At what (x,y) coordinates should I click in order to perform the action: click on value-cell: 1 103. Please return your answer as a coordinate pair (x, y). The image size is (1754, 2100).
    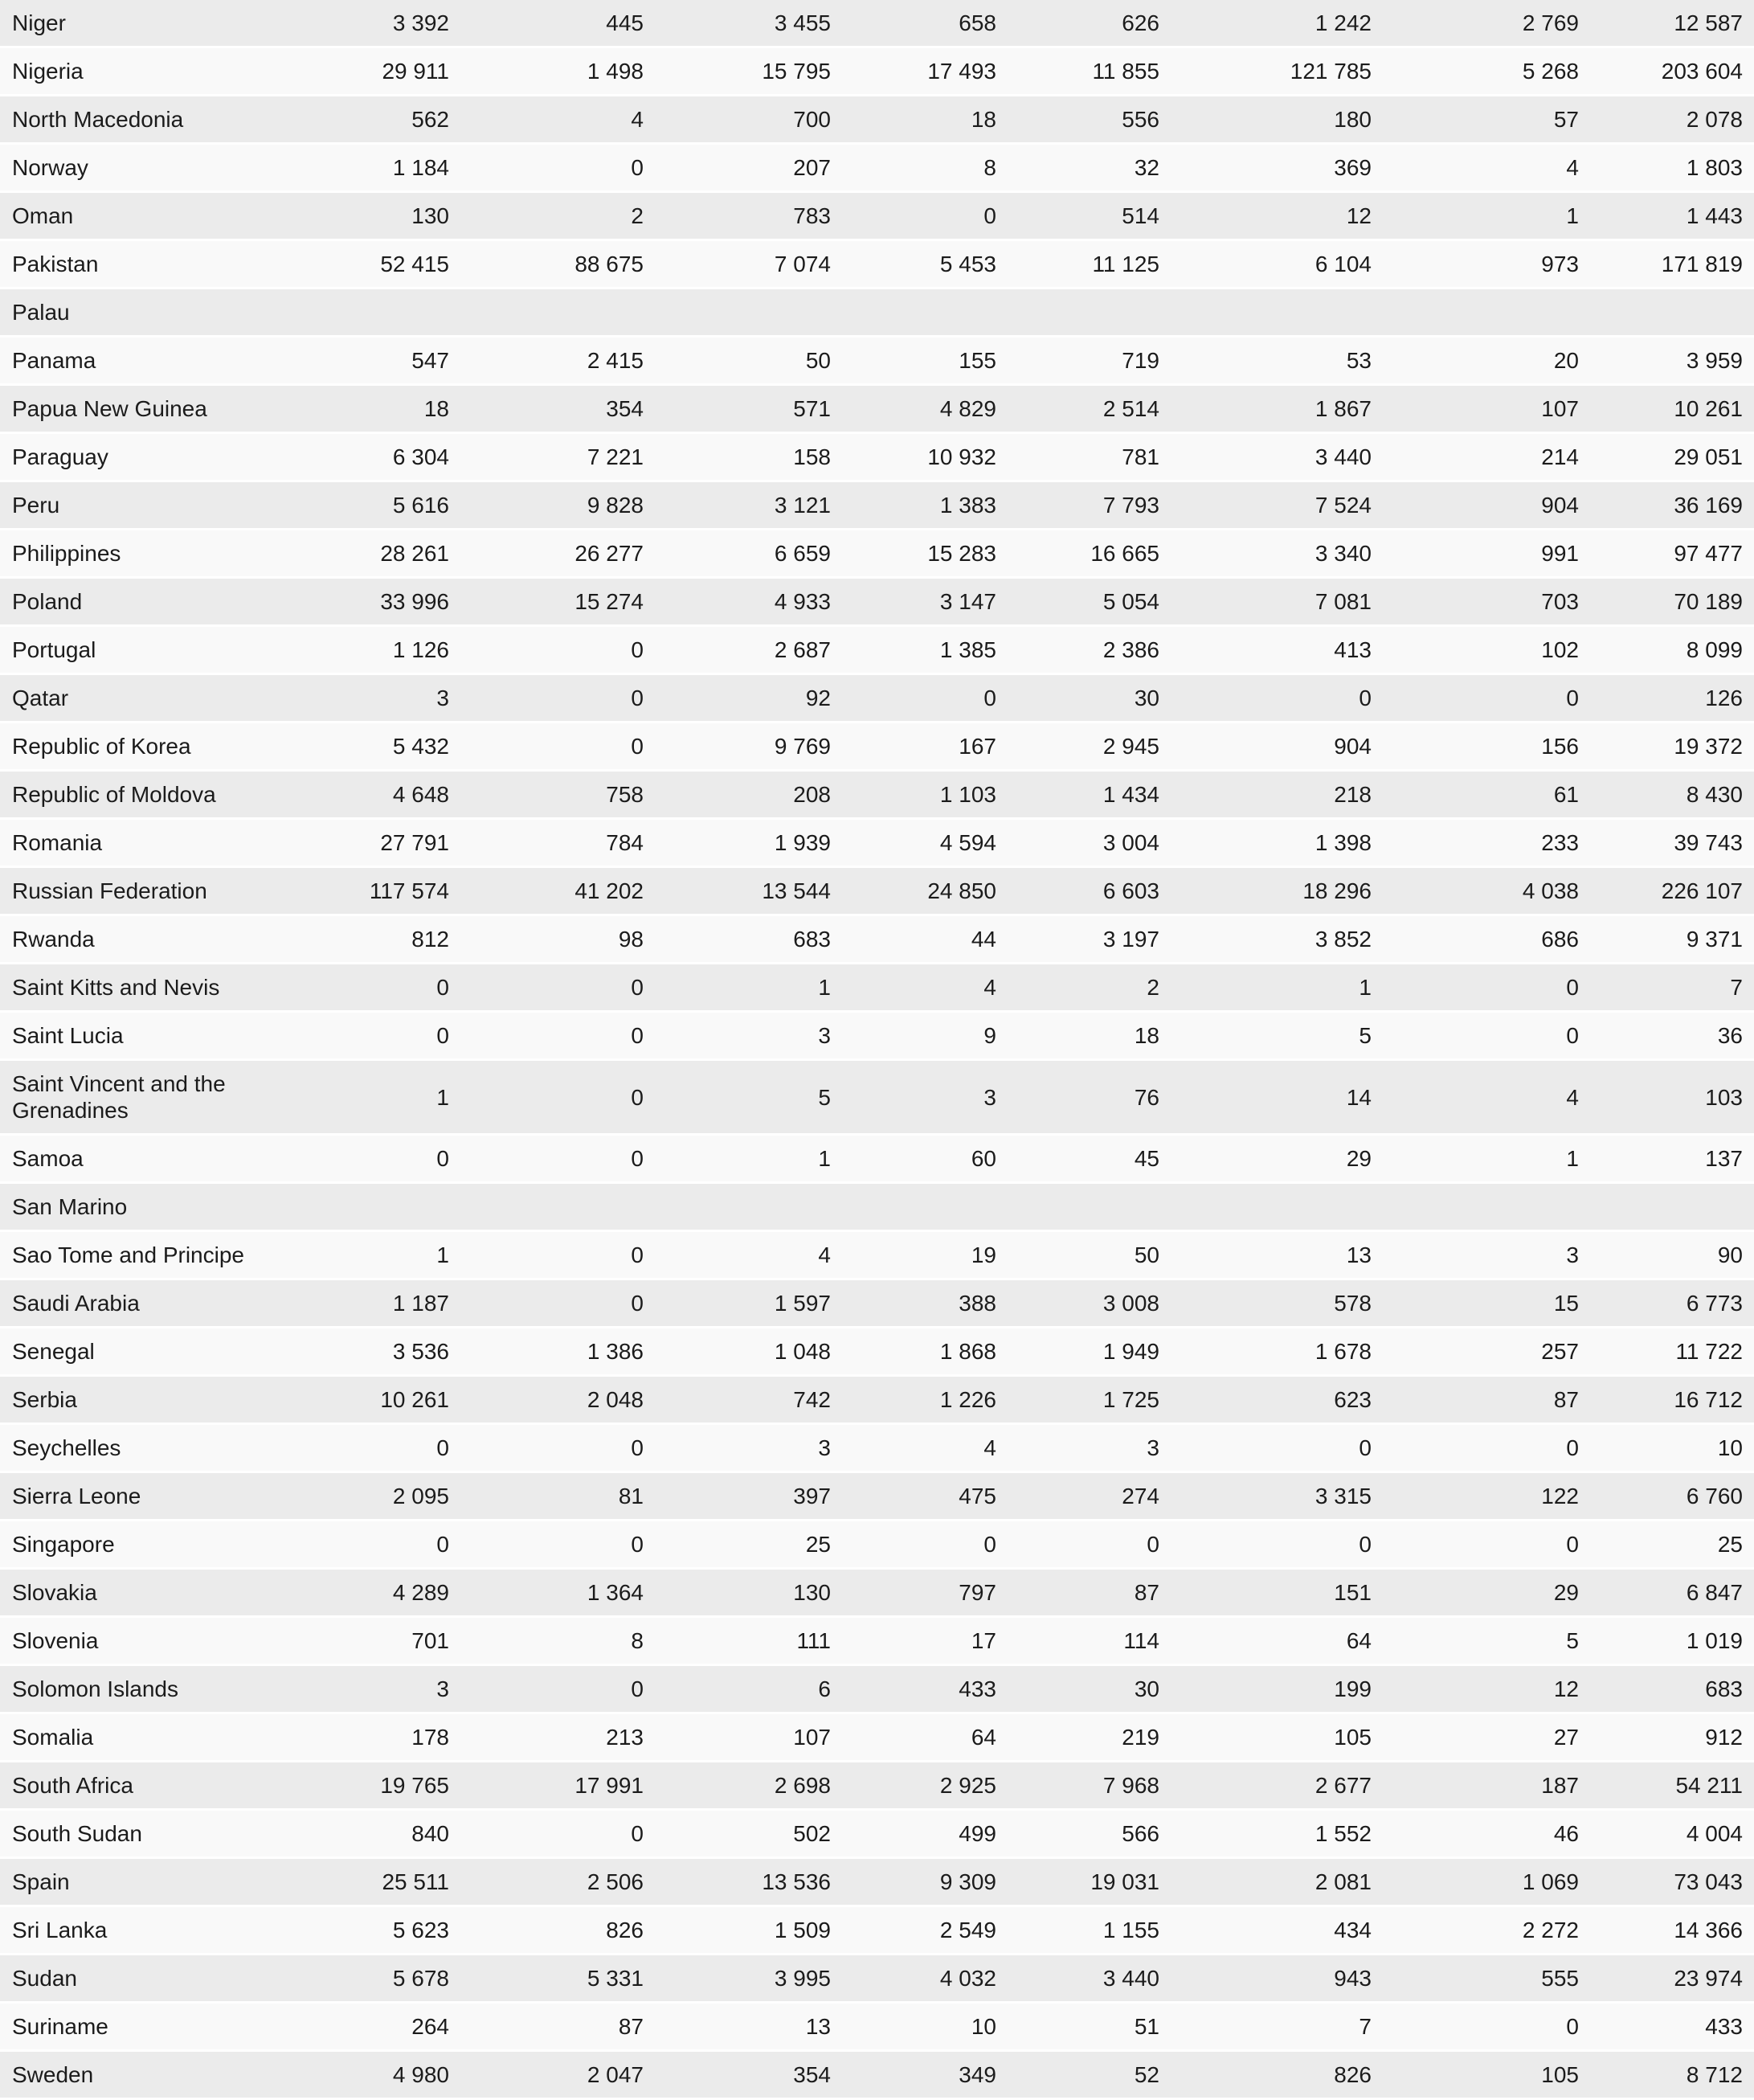
    Looking at the image, I should click on (925, 796).